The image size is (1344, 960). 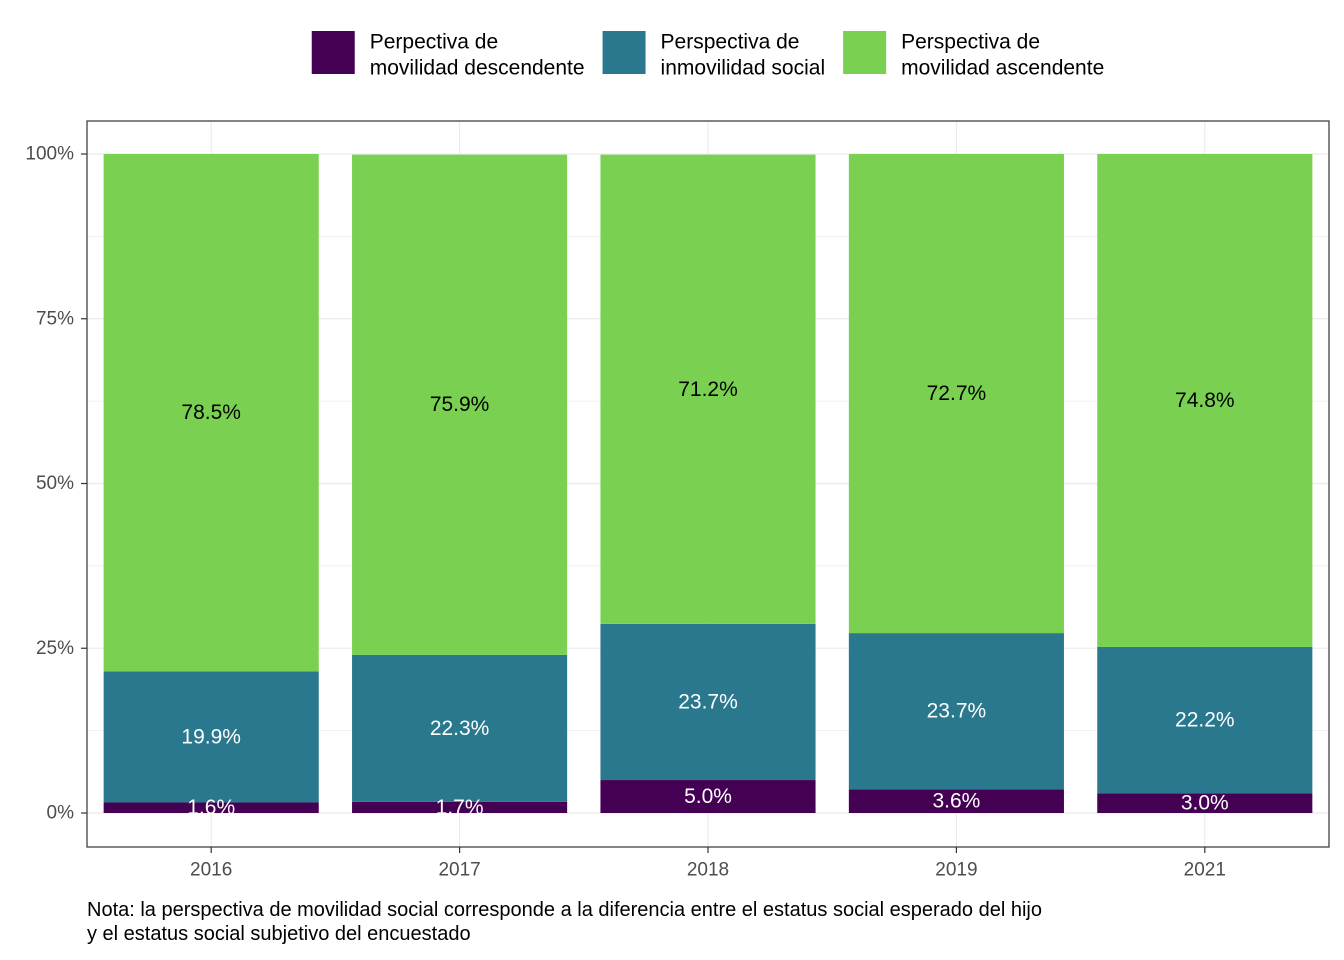 I want to click on x-tick-label: 2017, so click(x=459, y=870).